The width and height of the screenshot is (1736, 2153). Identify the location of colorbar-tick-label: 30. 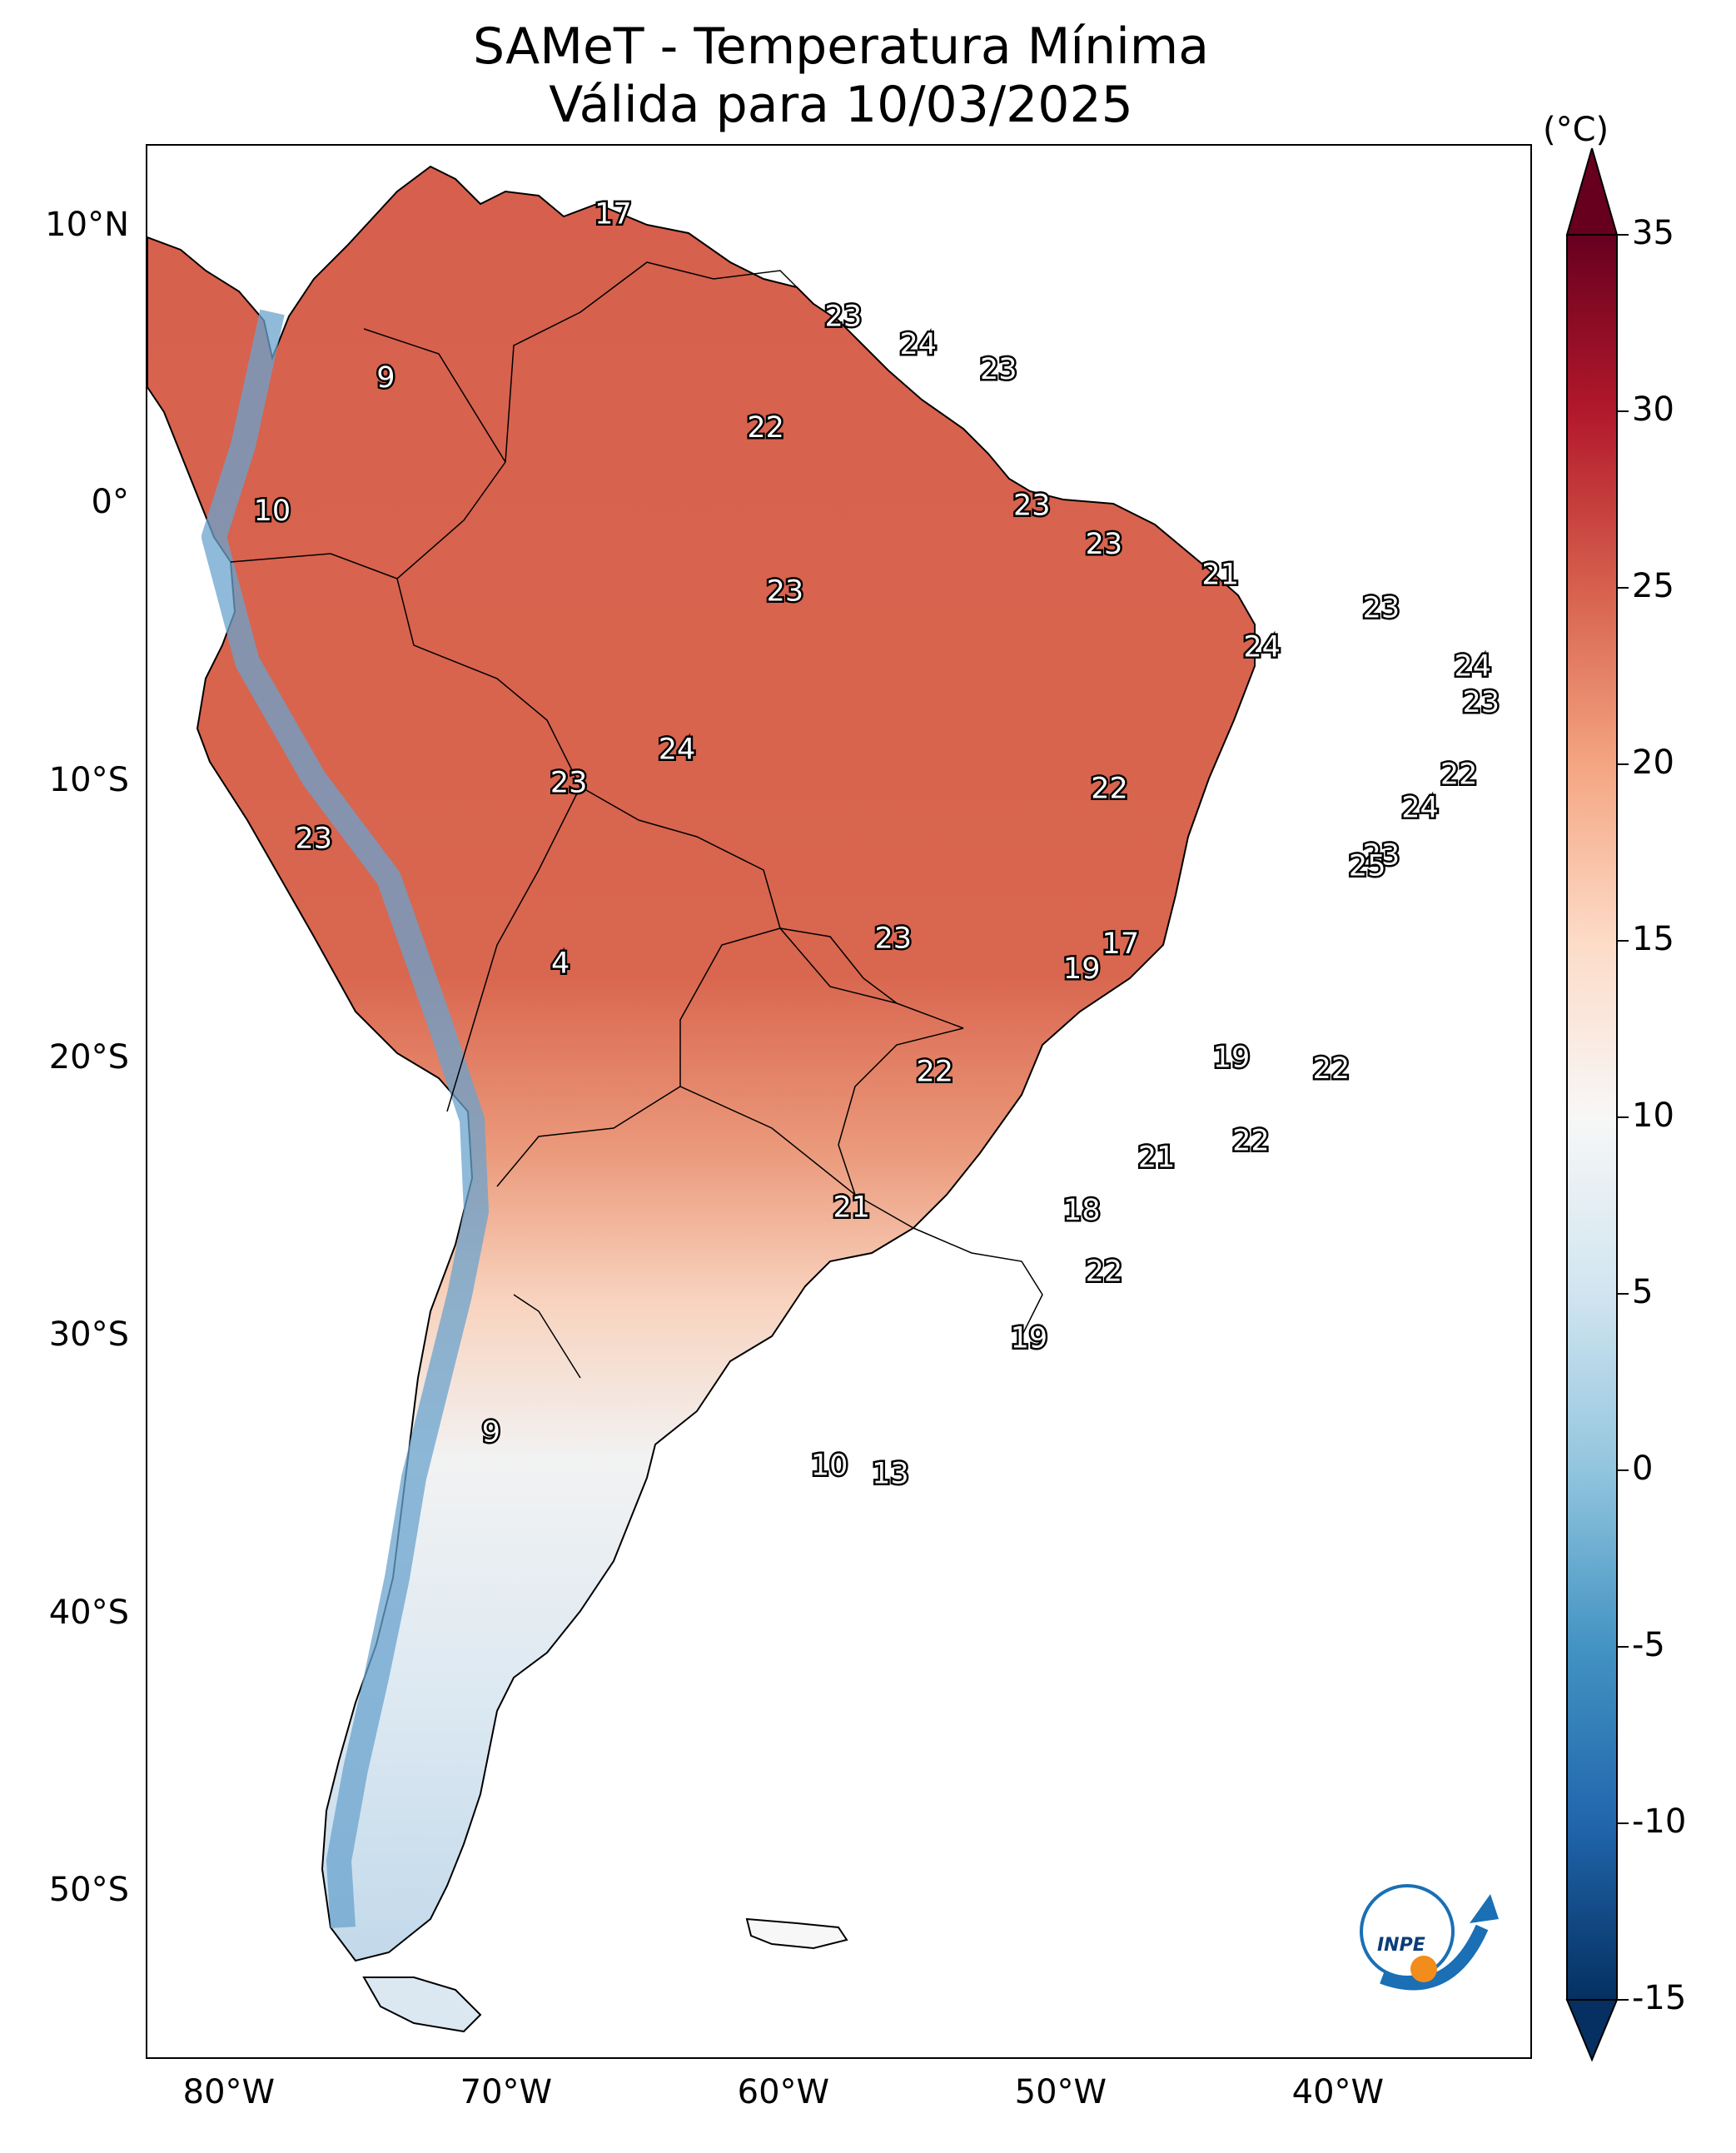
(1653, 409).